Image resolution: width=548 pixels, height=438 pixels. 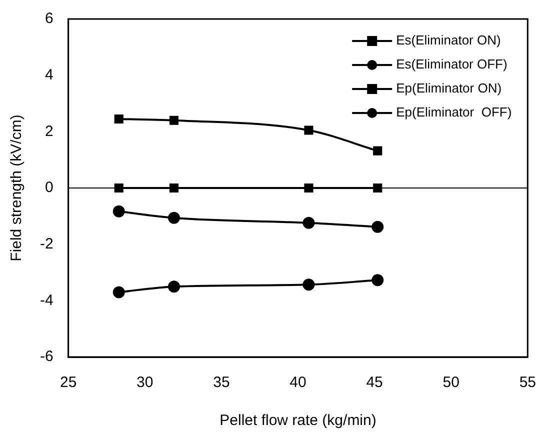 I want to click on legend-label: Es(Eliminator OFF), so click(x=452, y=64).